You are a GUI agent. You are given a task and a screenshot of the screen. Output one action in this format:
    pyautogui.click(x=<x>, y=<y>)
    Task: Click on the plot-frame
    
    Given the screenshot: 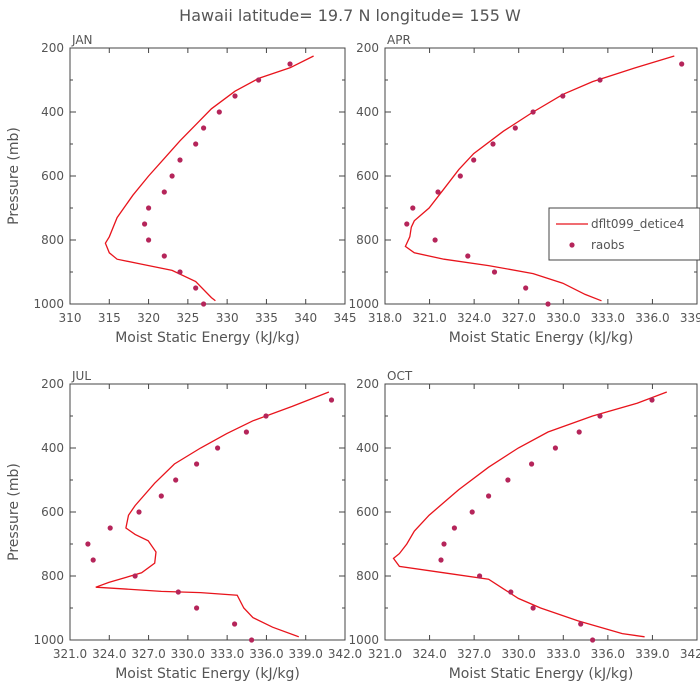 What is the action you would take?
    pyautogui.click(x=207, y=176)
    